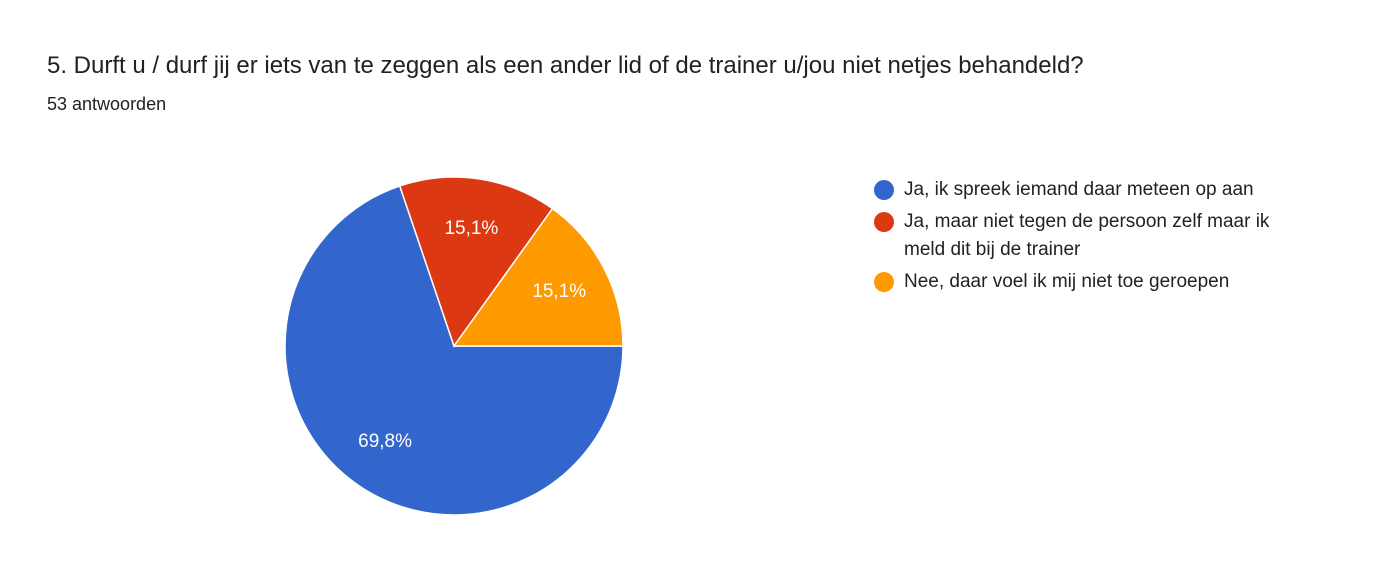 This screenshot has width=1379, height=580. I want to click on legend-label: Nee, daar voel ik mij niet toe geroepen, so click(1067, 281).